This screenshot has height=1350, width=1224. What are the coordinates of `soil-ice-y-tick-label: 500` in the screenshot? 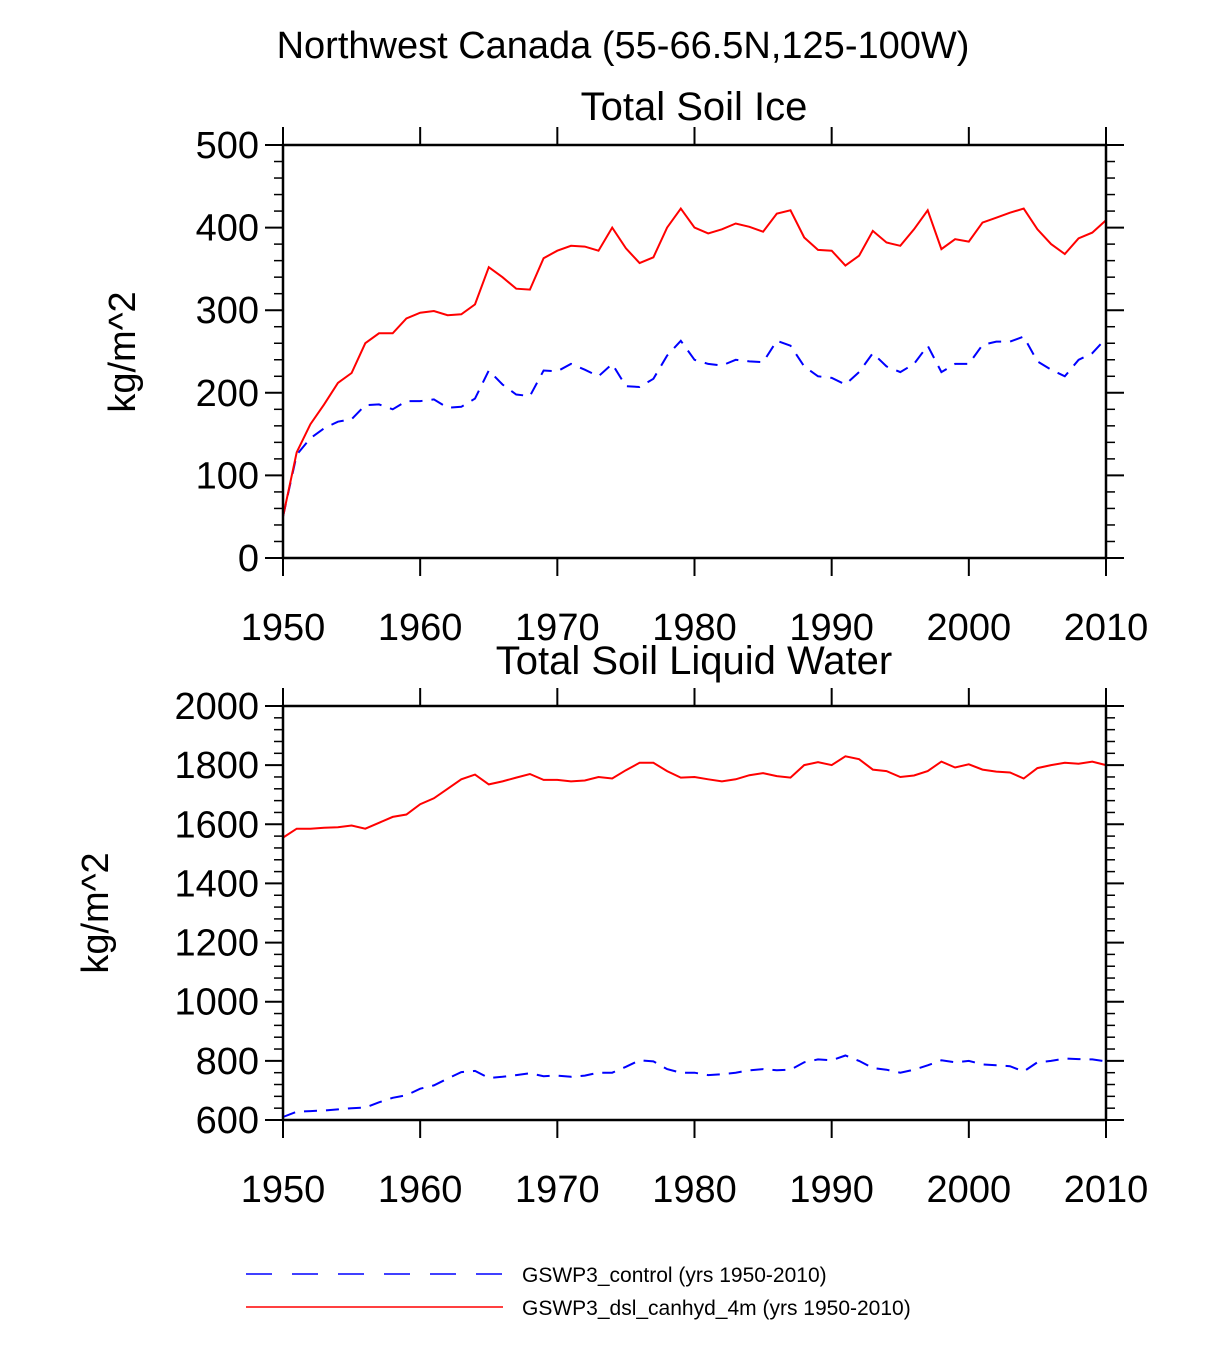 It's located at (227, 146).